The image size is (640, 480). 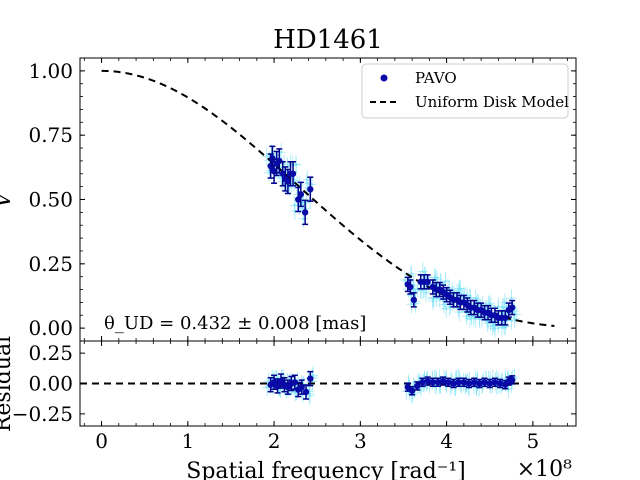 I want to click on x-tick-label: 0, so click(x=101, y=441).